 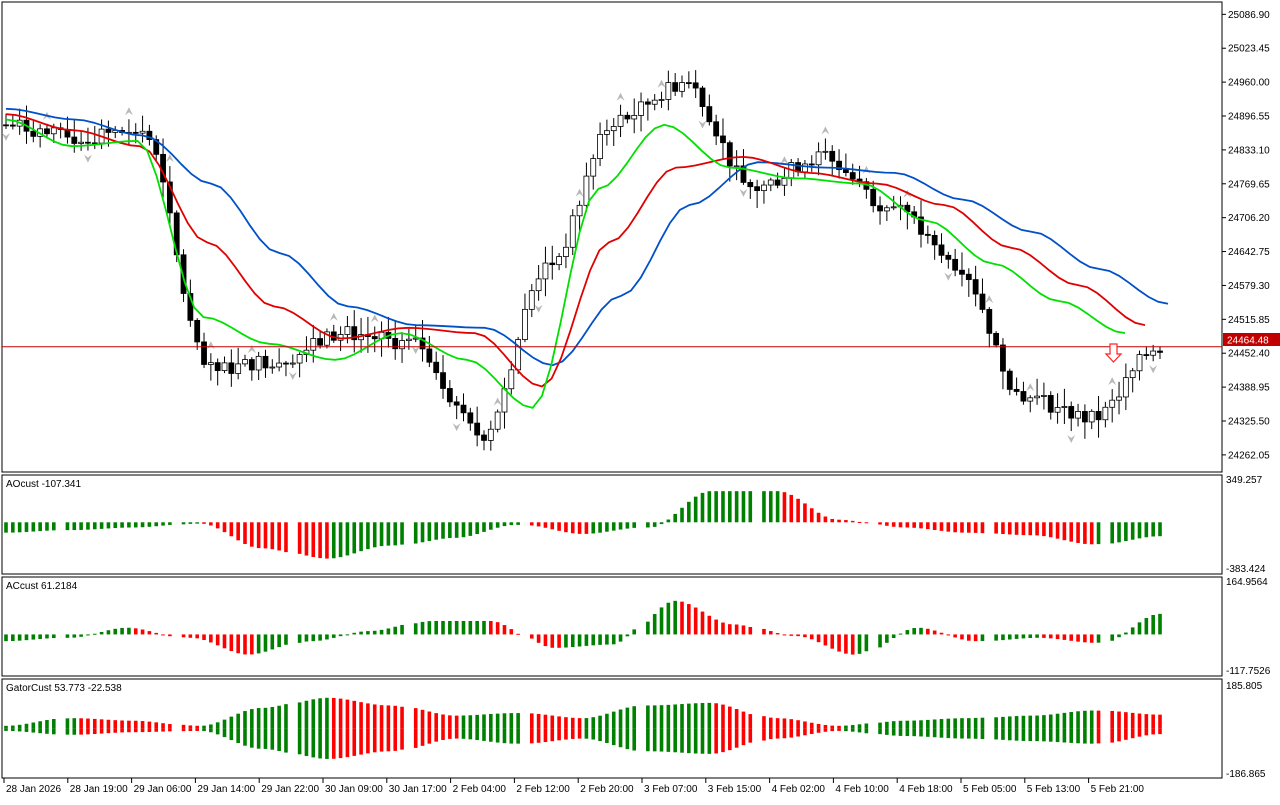 I want to click on time-tick-label: 4 Feb 02:00, so click(x=799, y=789).